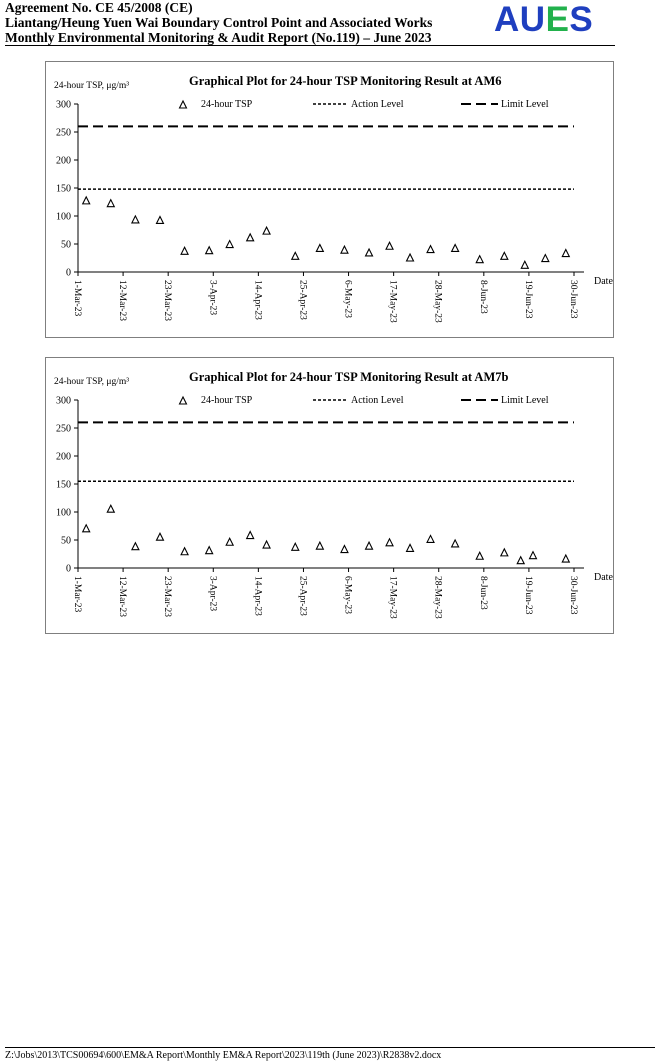 The image size is (660, 1064). What do you see at coordinates (91, 382) in the screenshot?
I see `y-axis-label: 24-hour TSP, μg/m³` at bounding box center [91, 382].